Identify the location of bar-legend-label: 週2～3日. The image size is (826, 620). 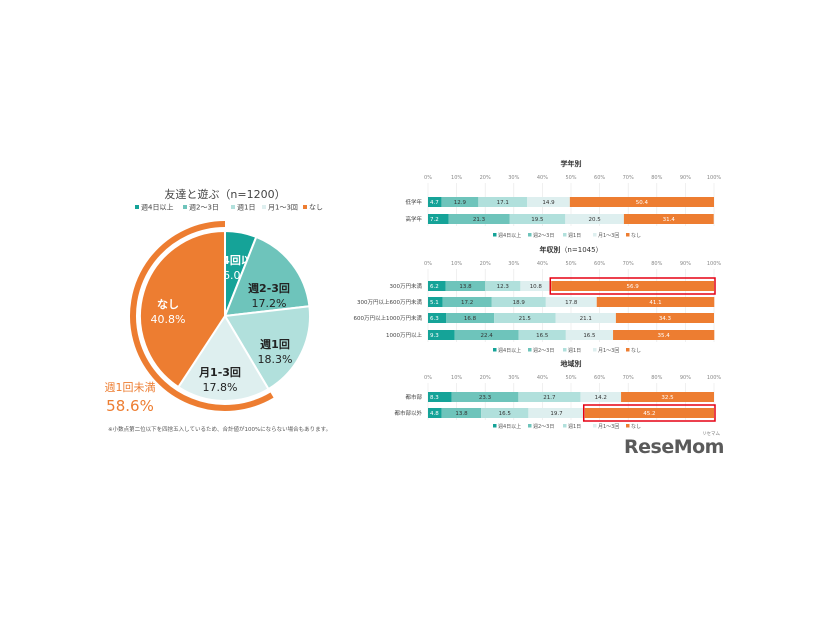
(543, 350).